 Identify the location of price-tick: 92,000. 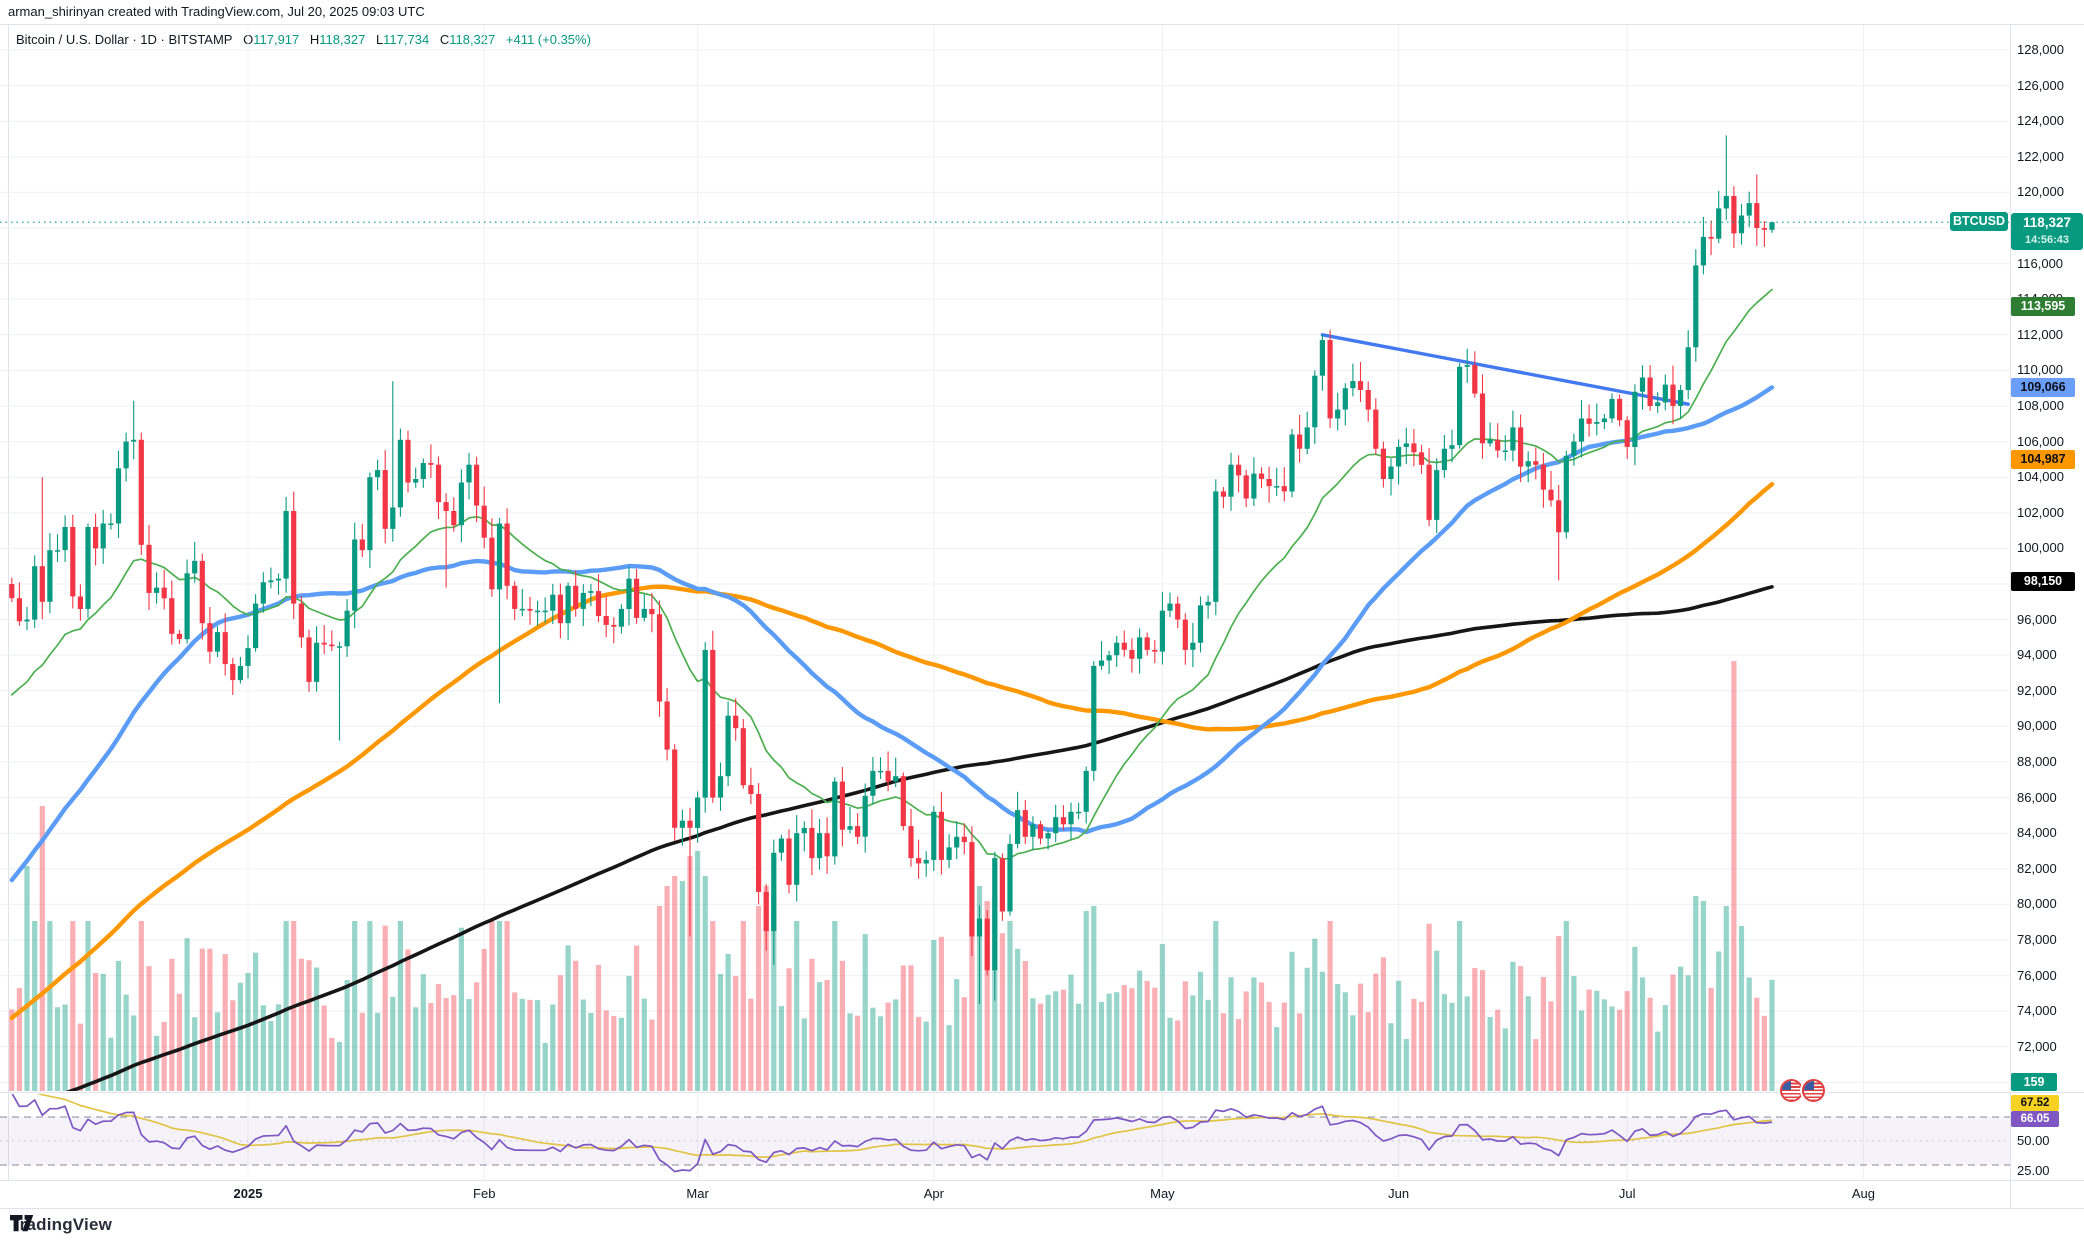
(2037, 690).